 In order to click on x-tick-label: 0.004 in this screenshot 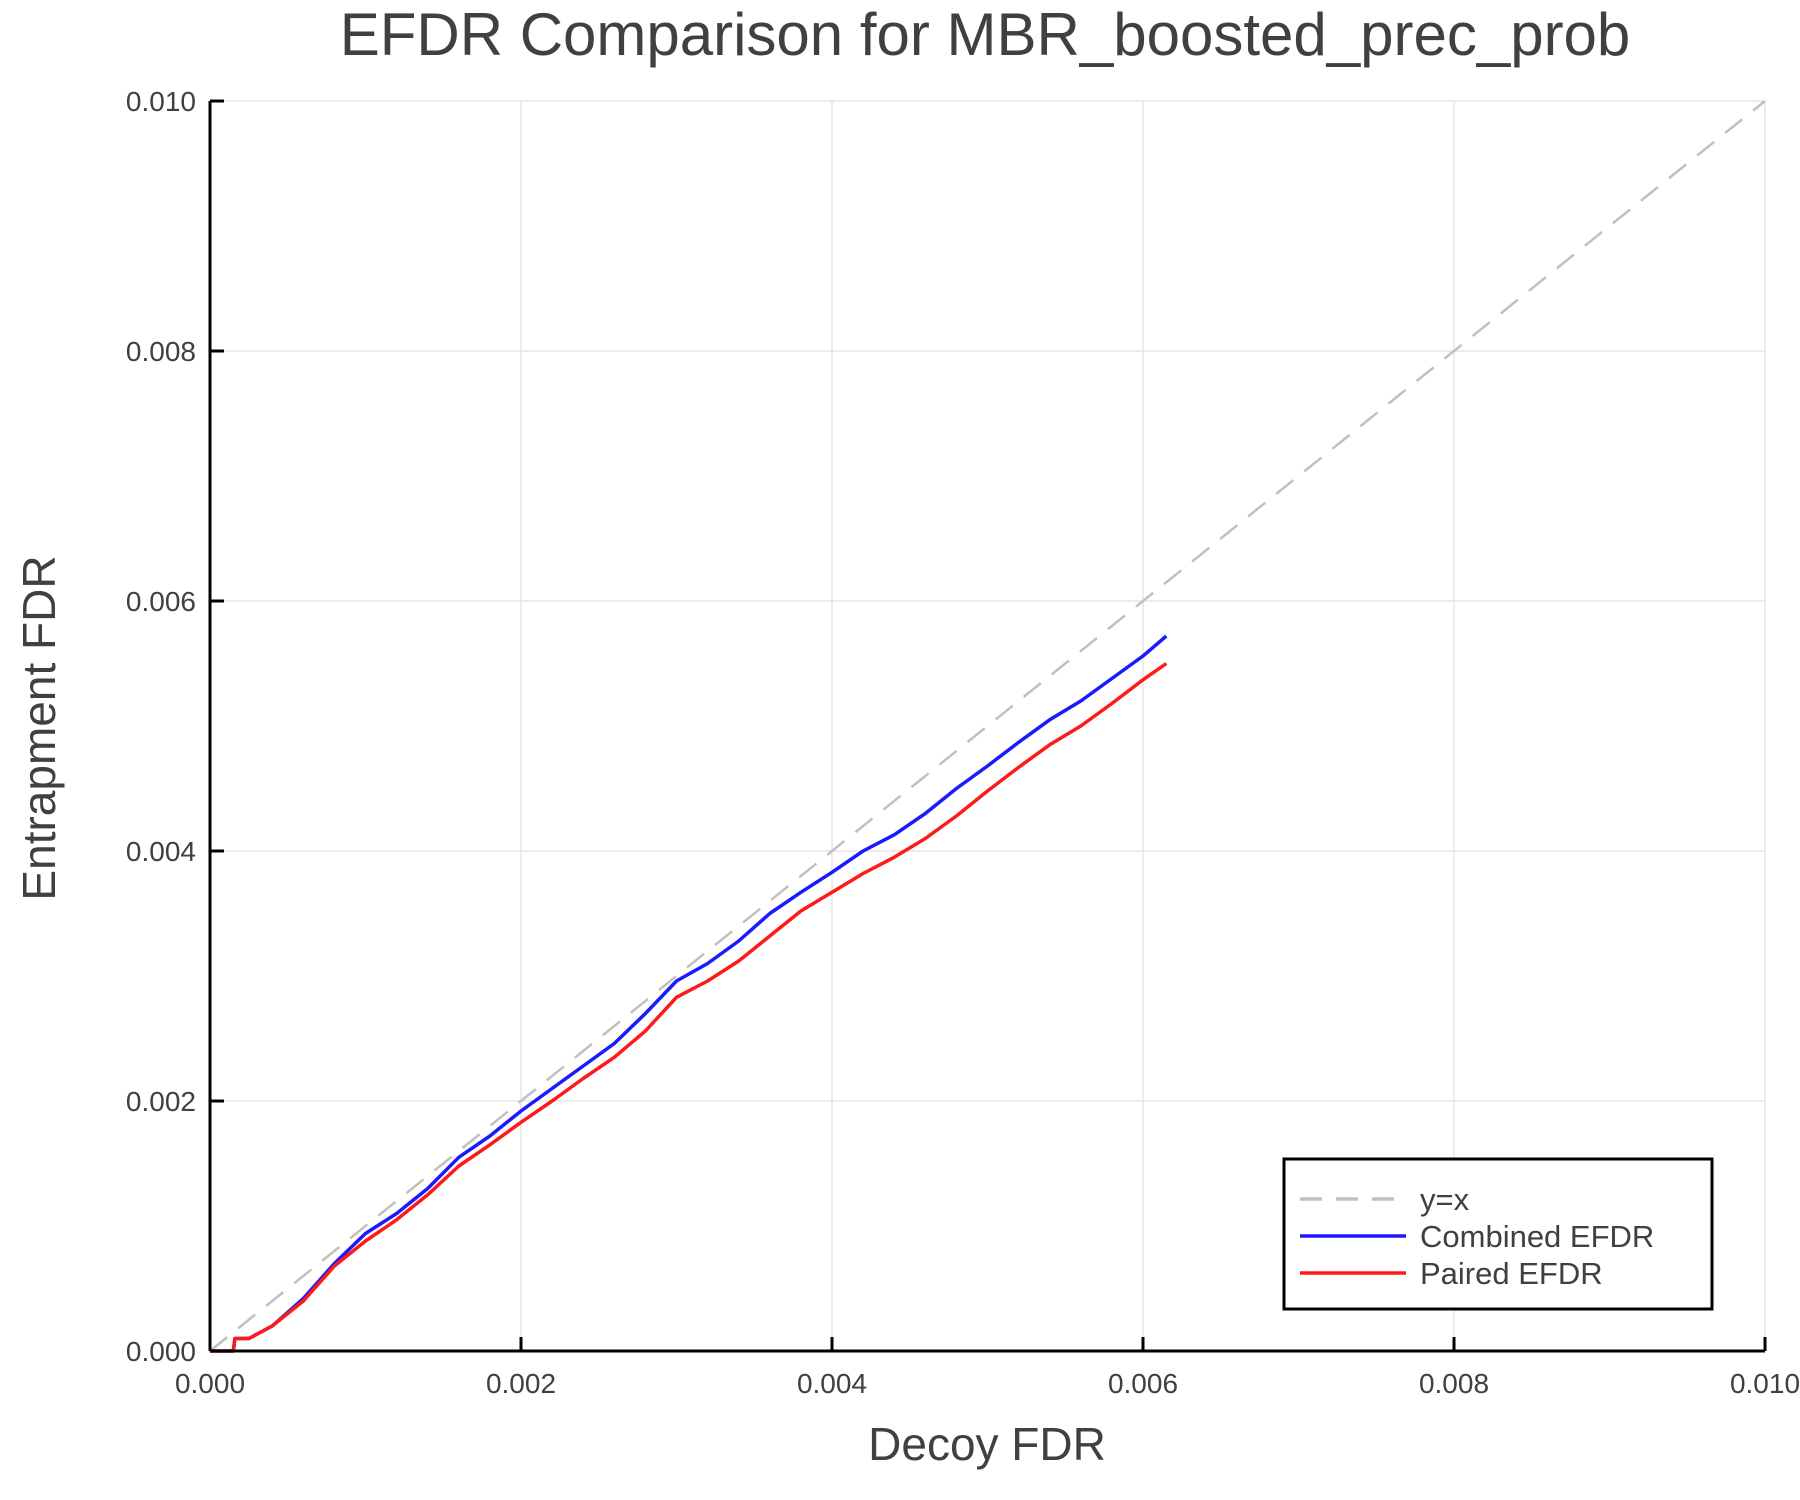, I will do `click(832, 1383)`.